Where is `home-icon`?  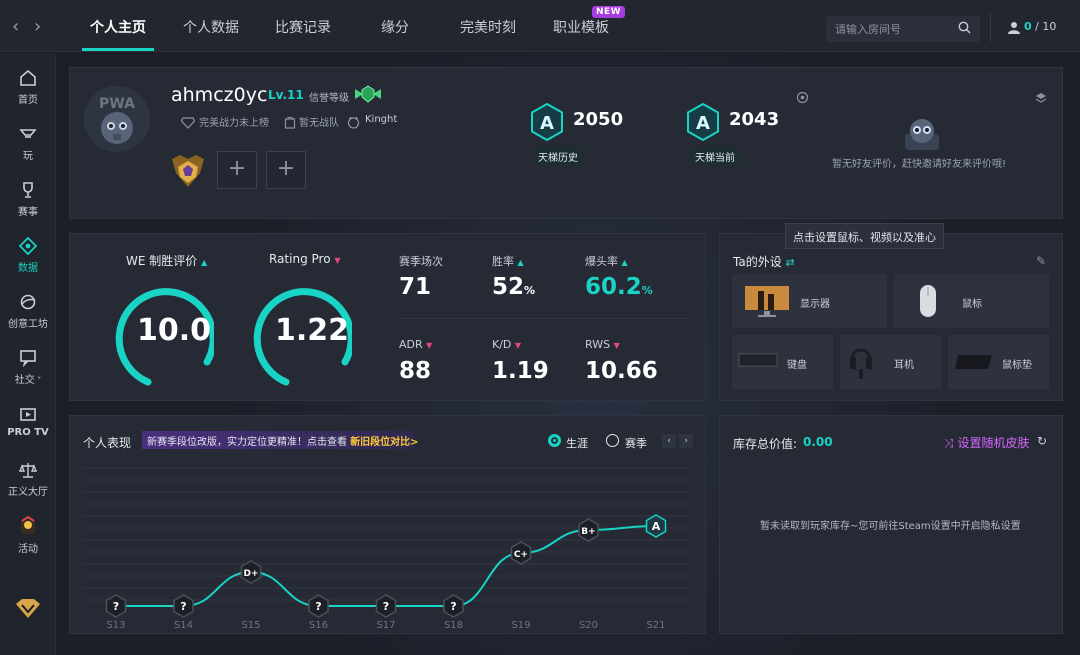
home-icon is located at coordinates (28, 77).